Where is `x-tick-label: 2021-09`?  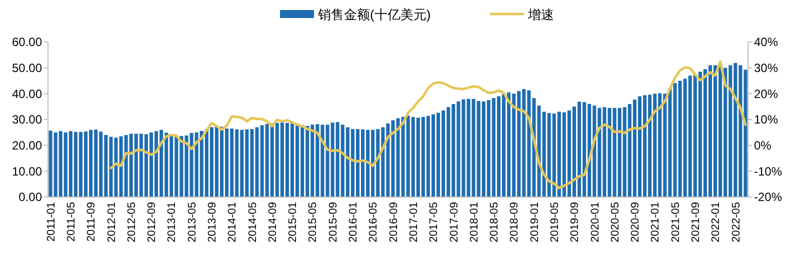
x-tick-label: 2021-09 is located at coordinates (696, 222).